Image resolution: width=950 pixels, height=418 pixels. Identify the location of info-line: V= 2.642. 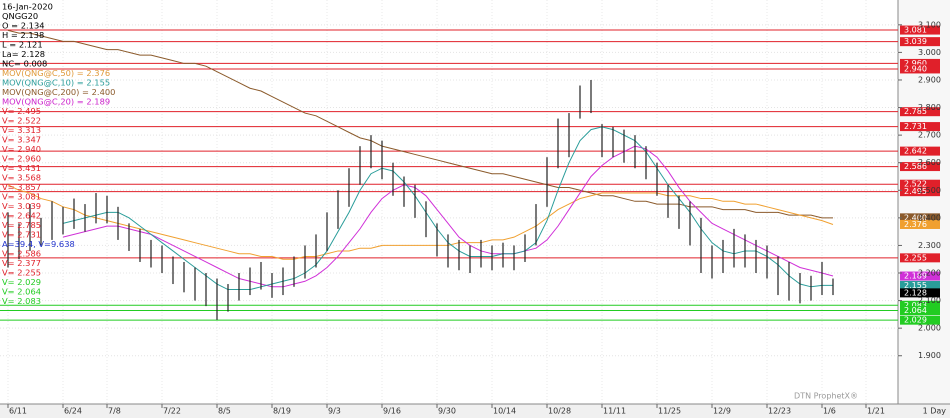
(21, 216).